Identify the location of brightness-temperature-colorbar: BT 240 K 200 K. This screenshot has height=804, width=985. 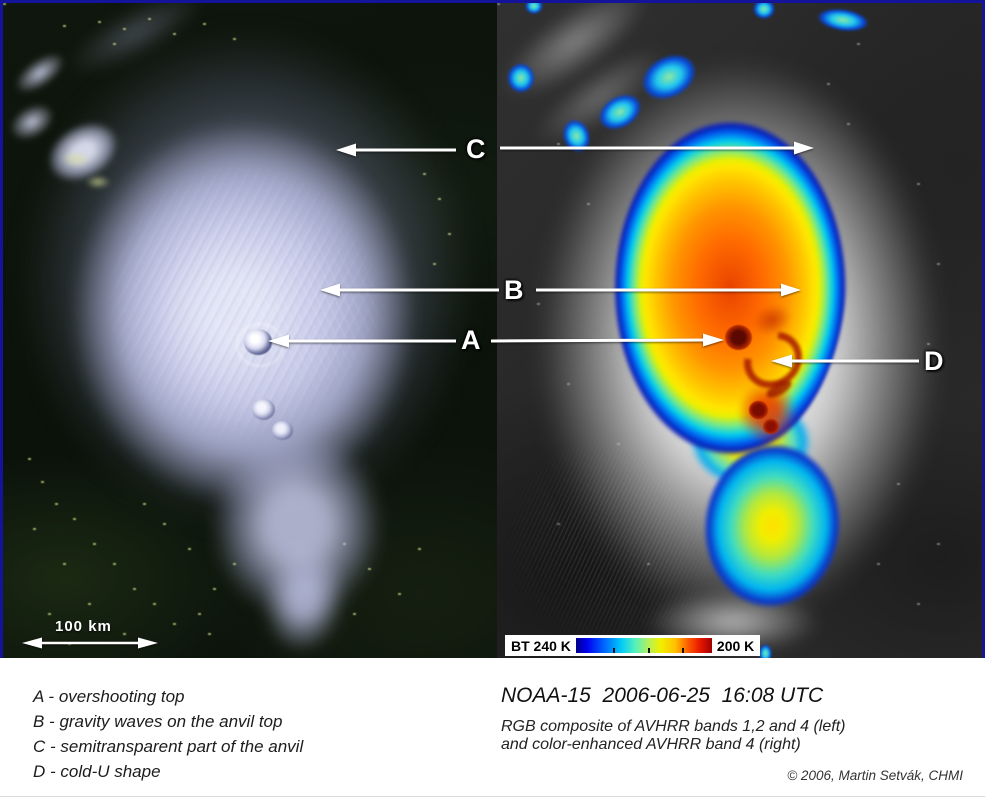
(633, 645).